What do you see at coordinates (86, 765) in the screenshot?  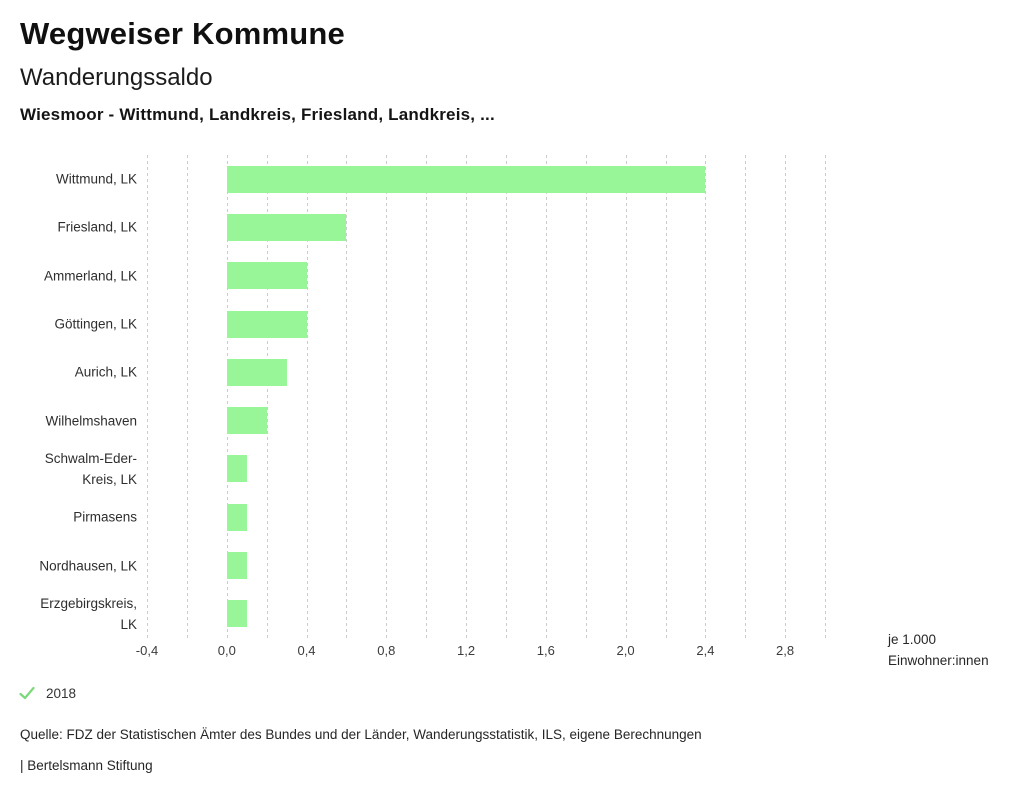 I see `brand-text: | Bertelsmann Stiftung` at bounding box center [86, 765].